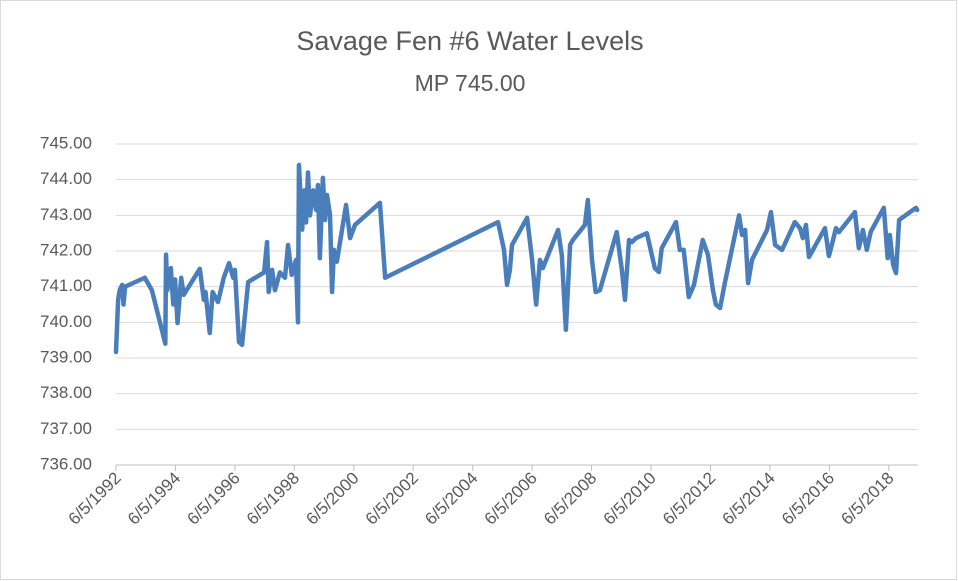 The width and height of the screenshot is (958, 581). What do you see at coordinates (66, 463) in the screenshot?
I see `y-tick-label: 736.00` at bounding box center [66, 463].